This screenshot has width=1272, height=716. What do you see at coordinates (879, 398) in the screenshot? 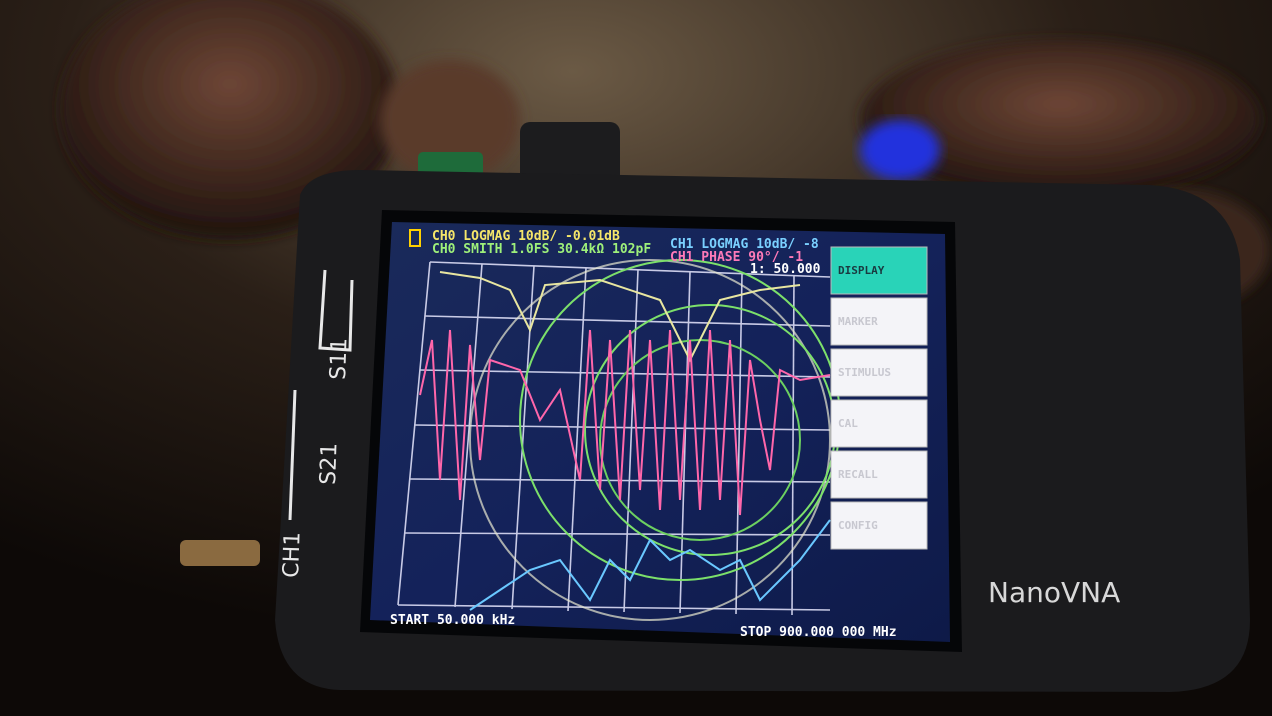
I see `menu: DISPLAY MARKER STIMULUS CAL RECALL CONFIG` at bounding box center [879, 398].